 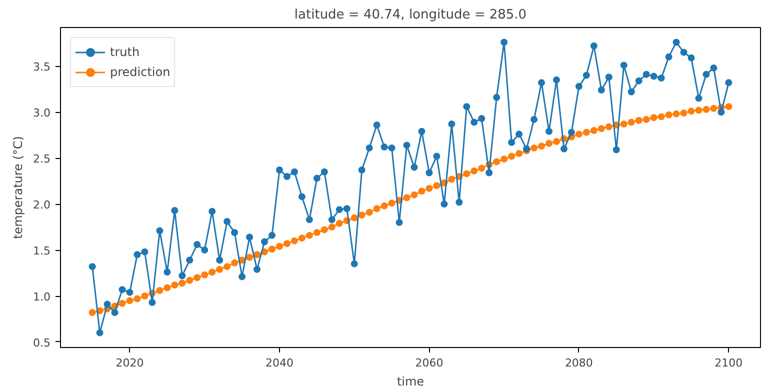 What do you see at coordinates (42, 113) in the screenshot?
I see `y-tick-label: 3.0` at bounding box center [42, 113].